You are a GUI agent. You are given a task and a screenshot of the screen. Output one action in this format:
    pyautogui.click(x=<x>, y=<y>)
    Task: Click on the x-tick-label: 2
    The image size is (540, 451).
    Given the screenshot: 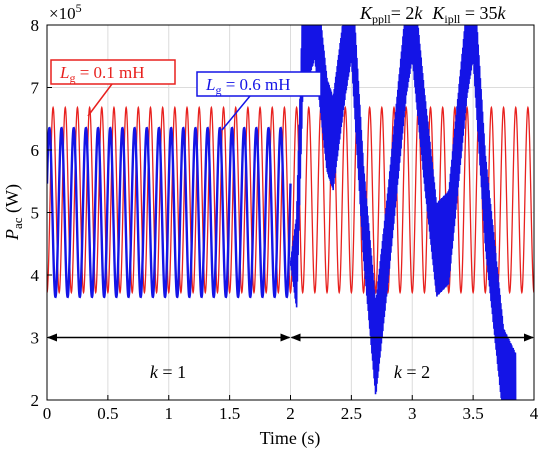 What is the action you would take?
    pyautogui.click(x=290, y=413)
    